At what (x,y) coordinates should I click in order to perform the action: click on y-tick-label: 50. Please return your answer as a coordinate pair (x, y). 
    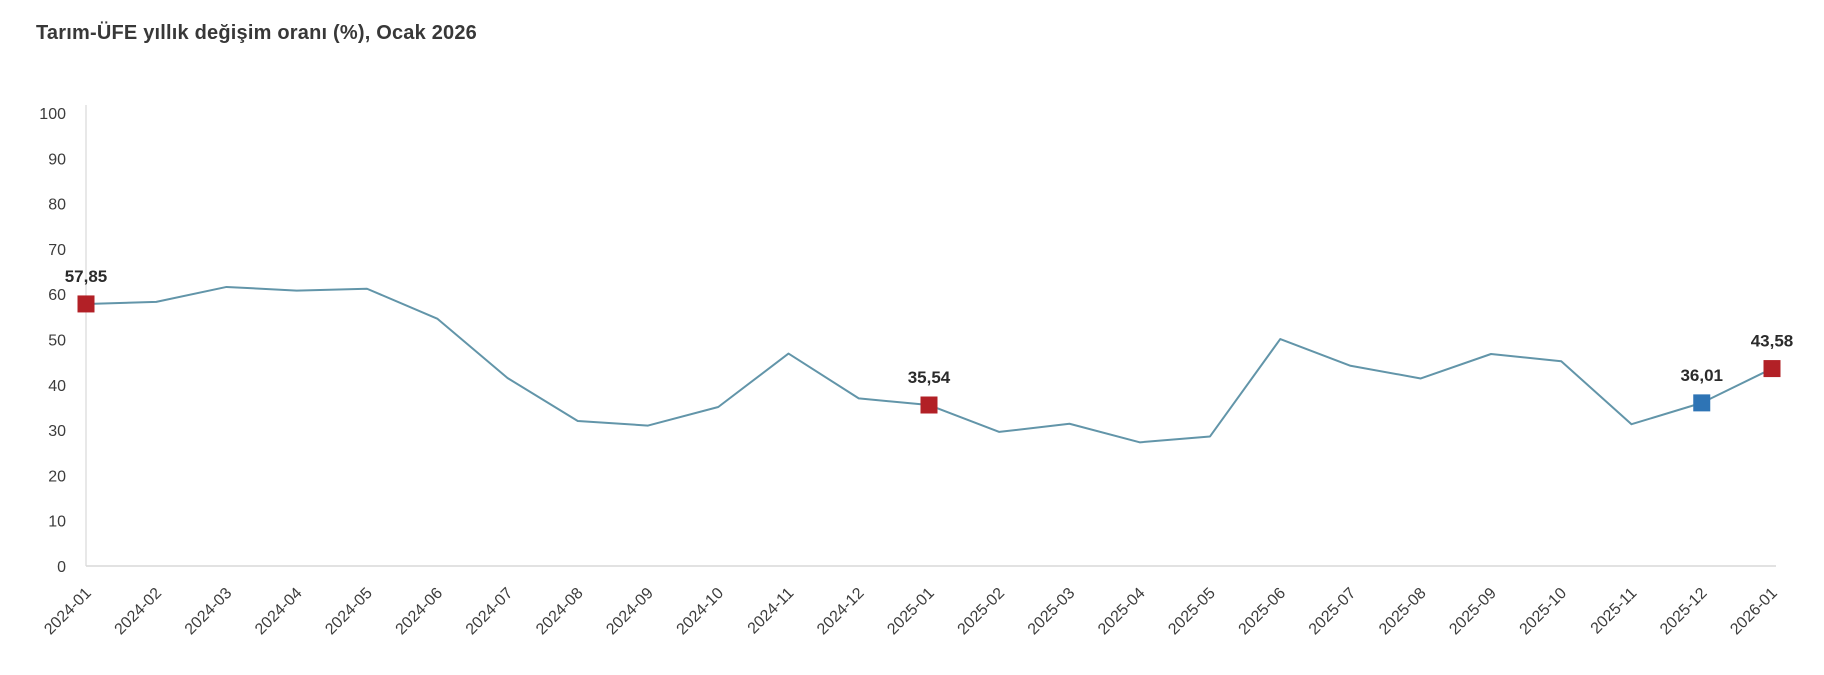
    Looking at the image, I should click on (57, 341).